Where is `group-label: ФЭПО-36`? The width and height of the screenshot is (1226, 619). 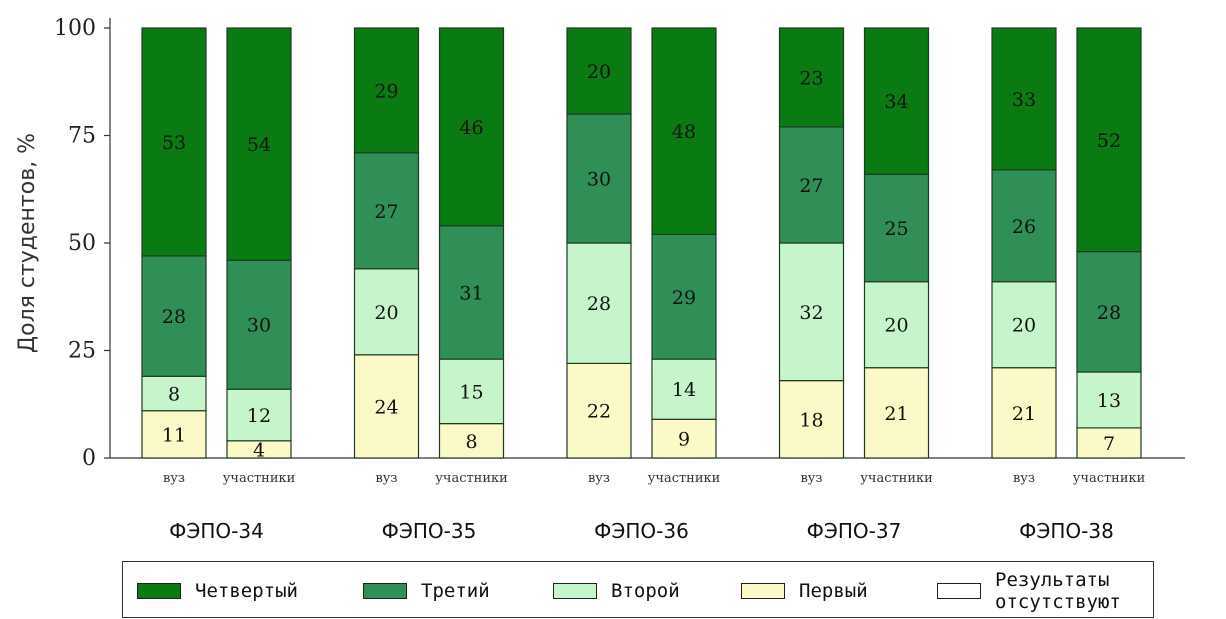 group-label: ФЭПО-36 is located at coordinates (641, 531).